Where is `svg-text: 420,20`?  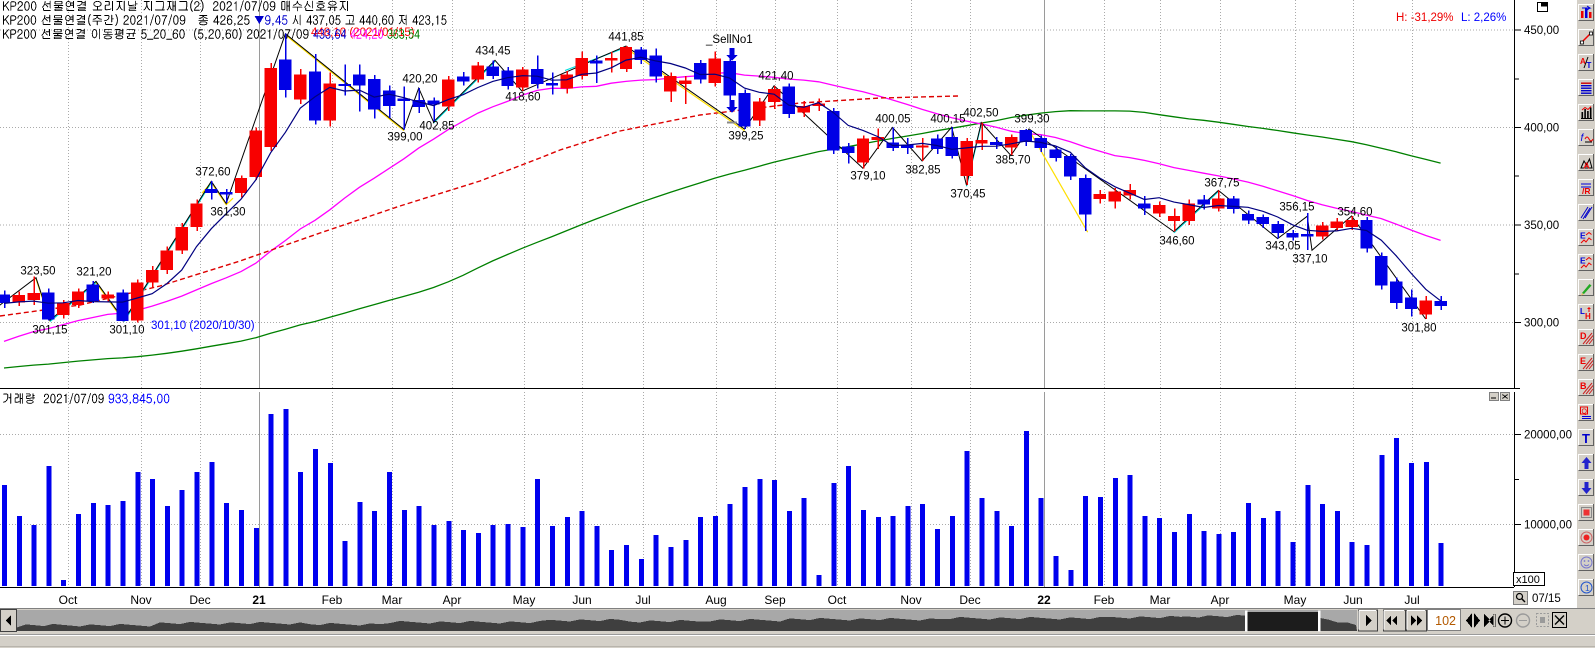 svg-text: 420,20 is located at coordinates (419, 80).